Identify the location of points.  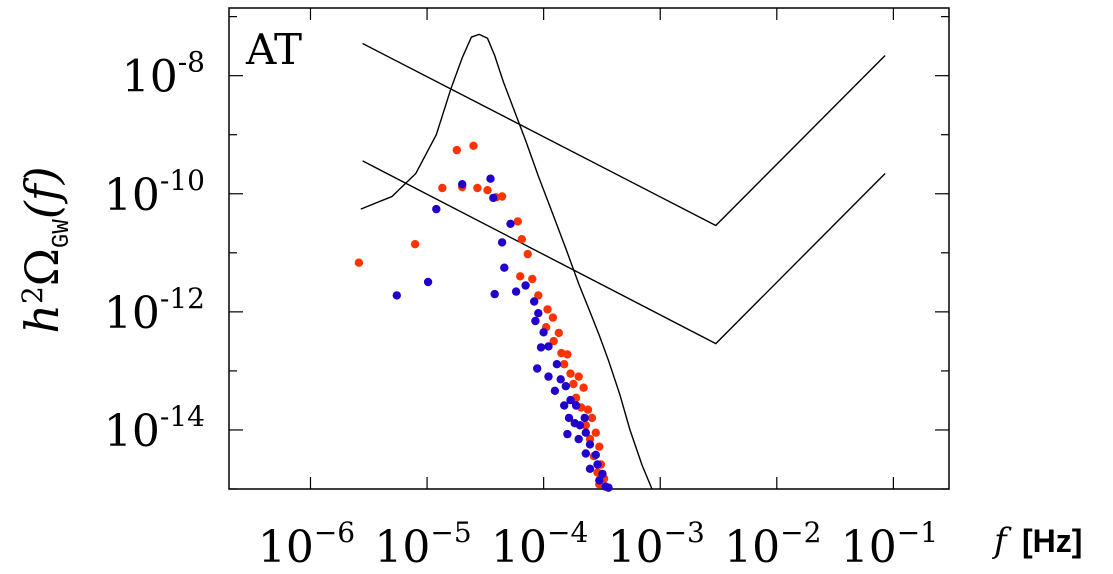
(483, 316).